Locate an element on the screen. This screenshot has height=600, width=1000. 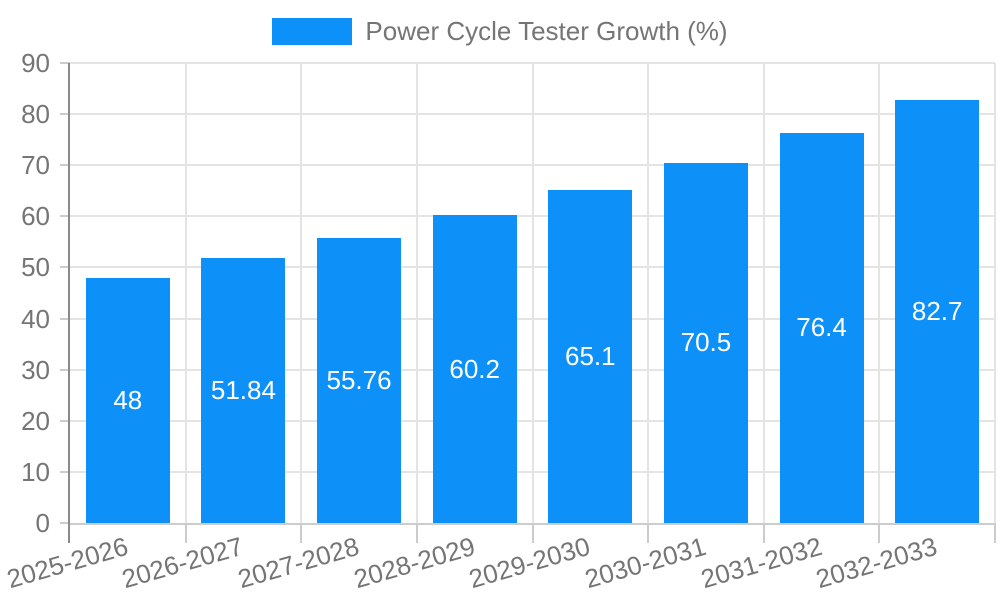
bar-value-label: 55.76 is located at coordinates (359, 379).